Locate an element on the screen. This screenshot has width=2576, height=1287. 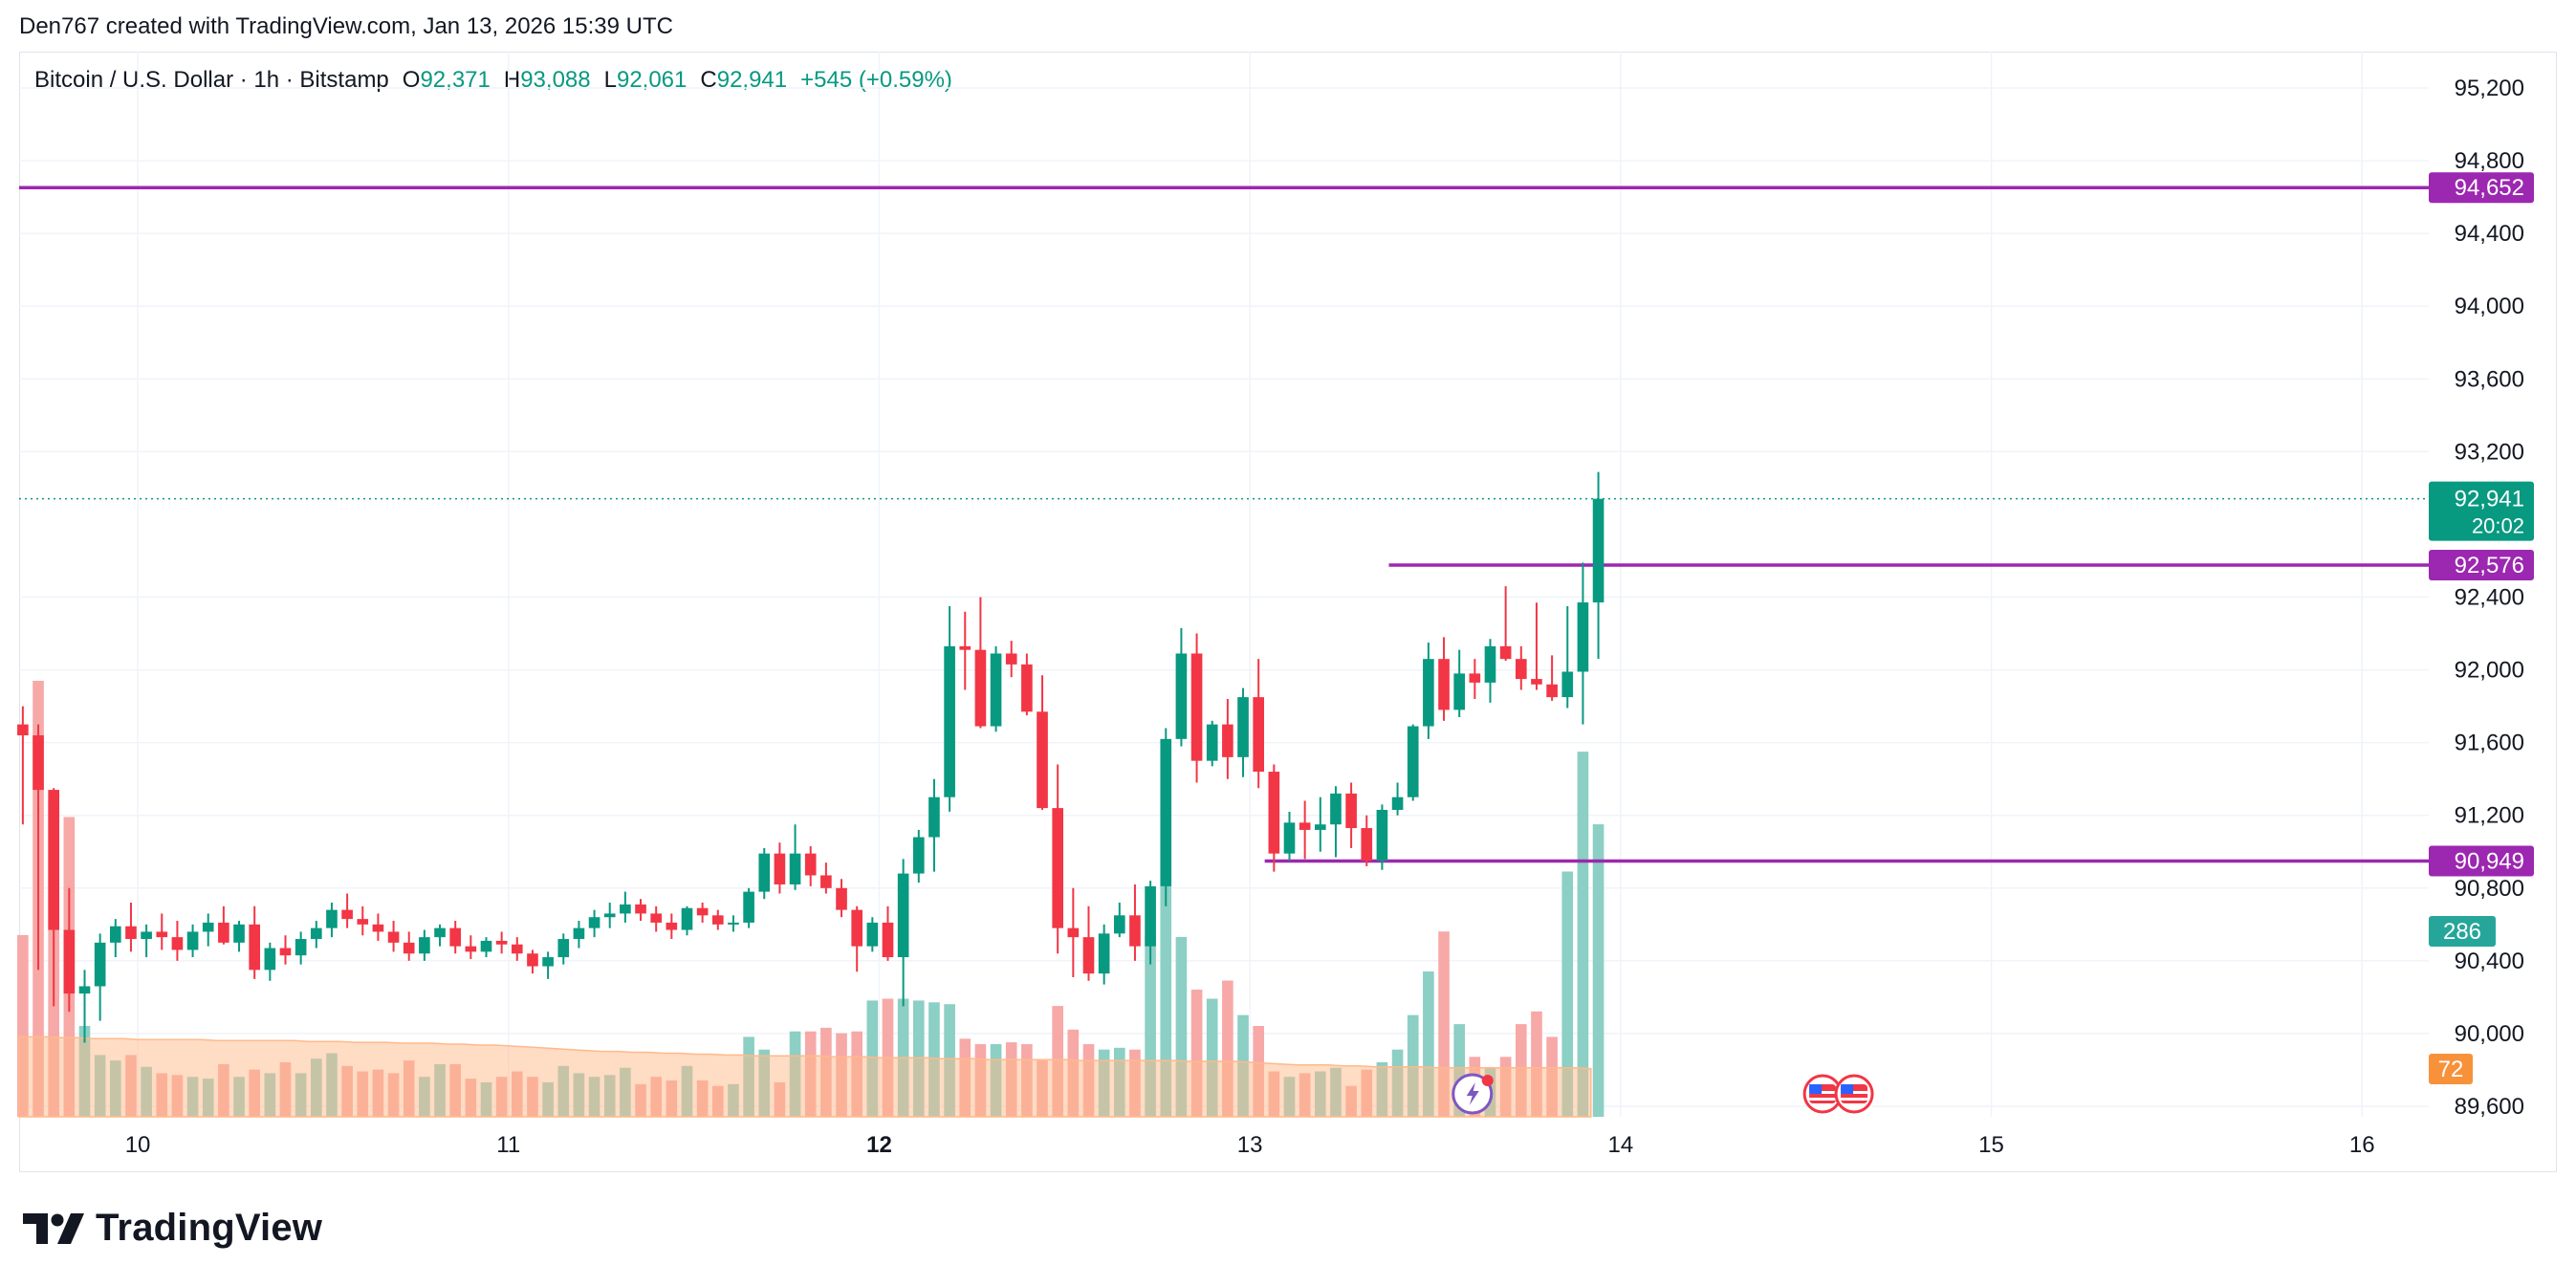
price-axis-tick: 92,400 is located at coordinates (2489, 598).